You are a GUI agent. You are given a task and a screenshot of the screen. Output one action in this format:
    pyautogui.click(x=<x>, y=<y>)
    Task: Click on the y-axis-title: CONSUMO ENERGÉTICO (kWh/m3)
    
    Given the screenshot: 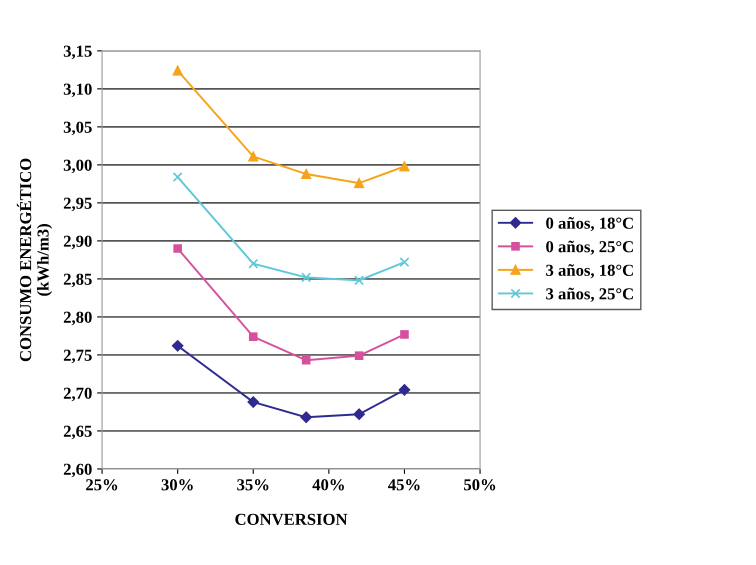 What is the action you would take?
    pyautogui.click(x=34, y=260)
    